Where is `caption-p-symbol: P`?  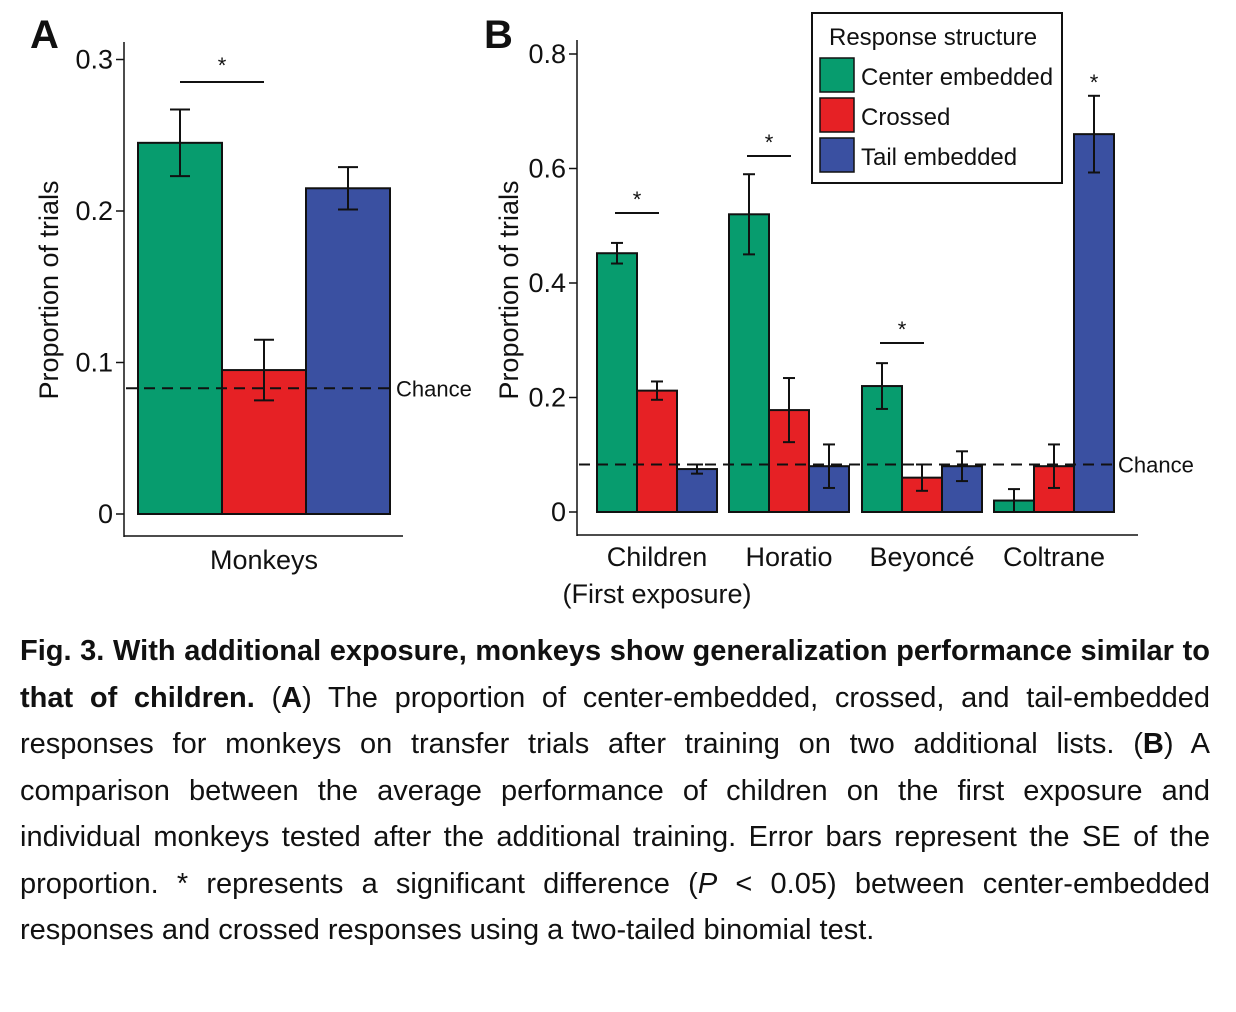 caption-p-symbol: P is located at coordinates (707, 883).